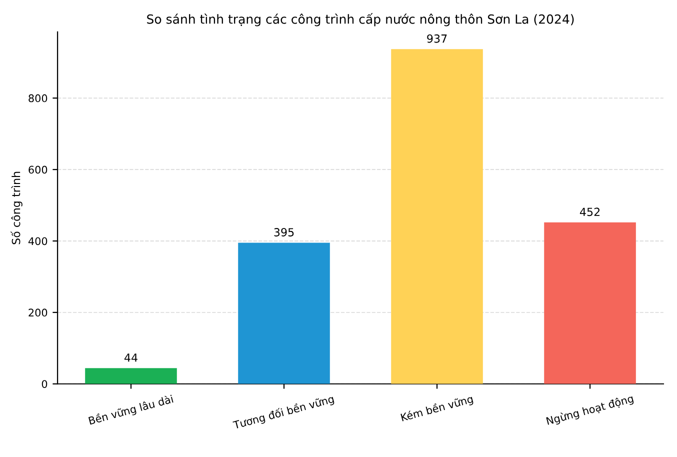 This screenshot has width=677, height=457. I want to click on y-tick-label: 600, so click(38, 170).